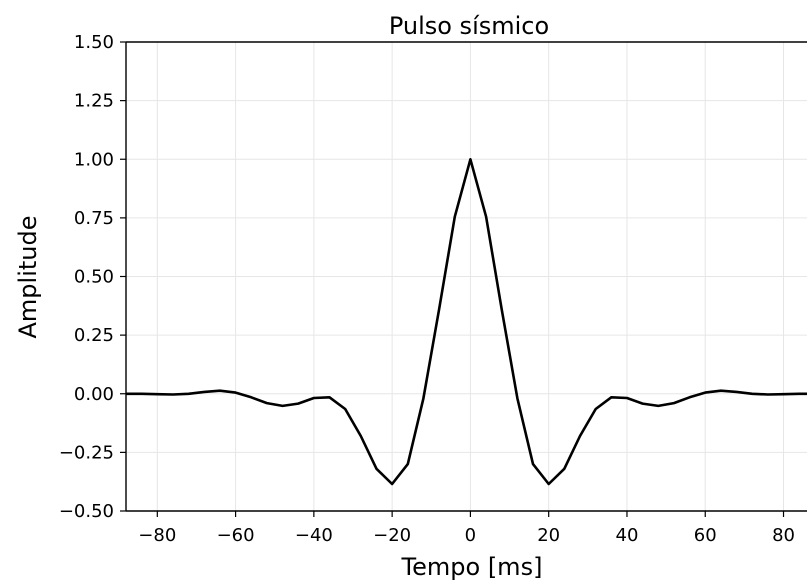 This screenshot has height=581, width=807. What do you see at coordinates (548, 535) in the screenshot?
I see `x-tick-label: 20` at bounding box center [548, 535].